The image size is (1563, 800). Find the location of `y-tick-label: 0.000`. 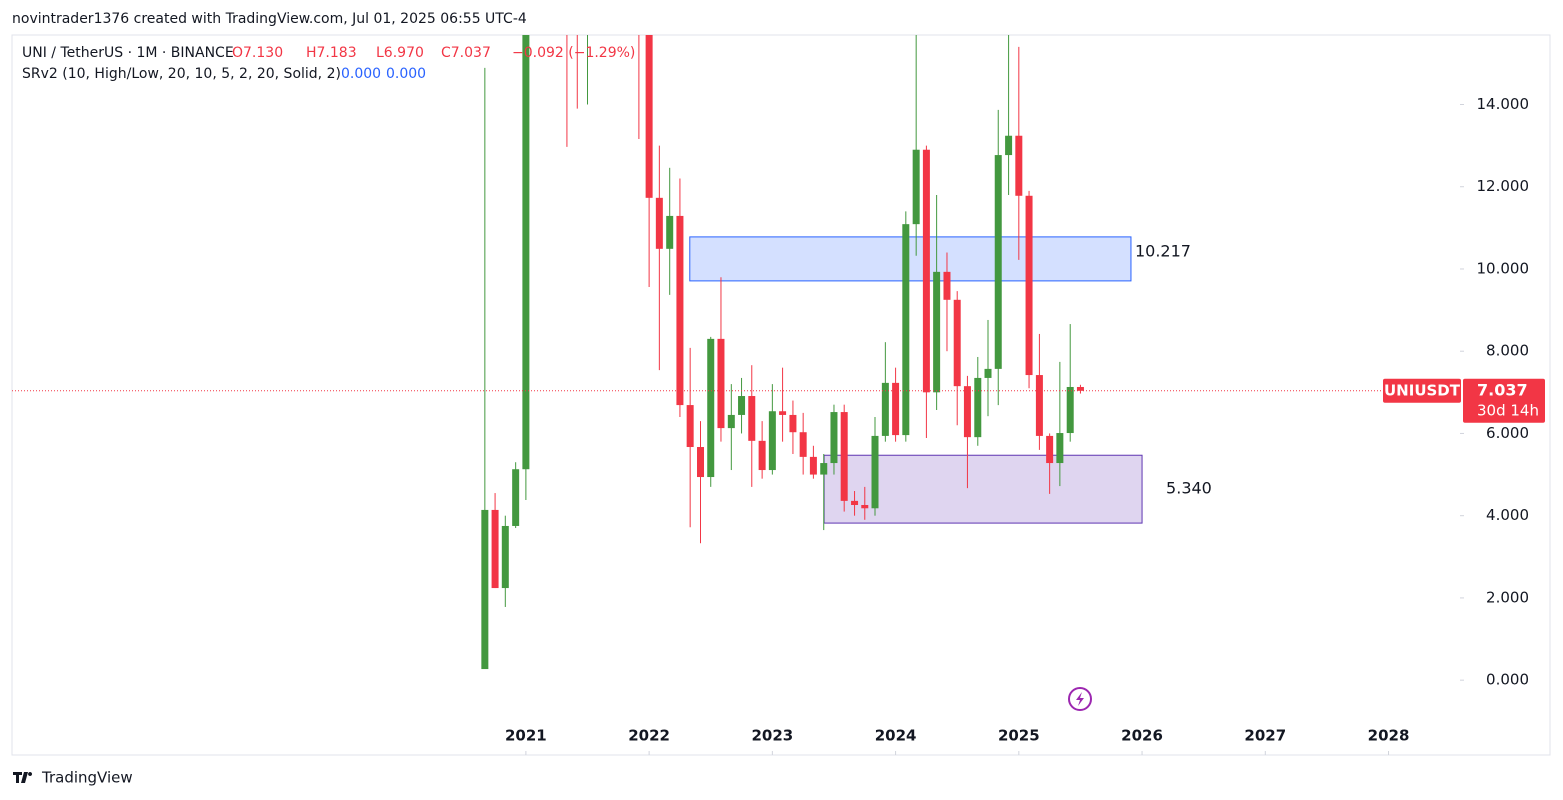

y-tick-label: 0.000 is located at coordinates (1507, 680).